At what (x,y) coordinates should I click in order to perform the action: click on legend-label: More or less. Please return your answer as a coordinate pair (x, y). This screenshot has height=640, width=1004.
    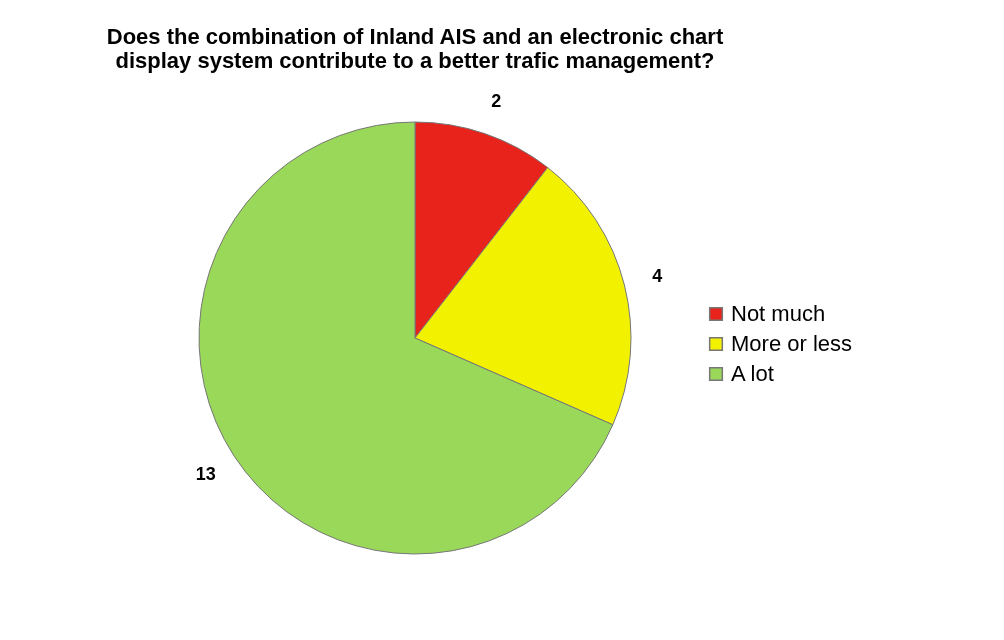
    Looking at the image, I should click on (792, 343).